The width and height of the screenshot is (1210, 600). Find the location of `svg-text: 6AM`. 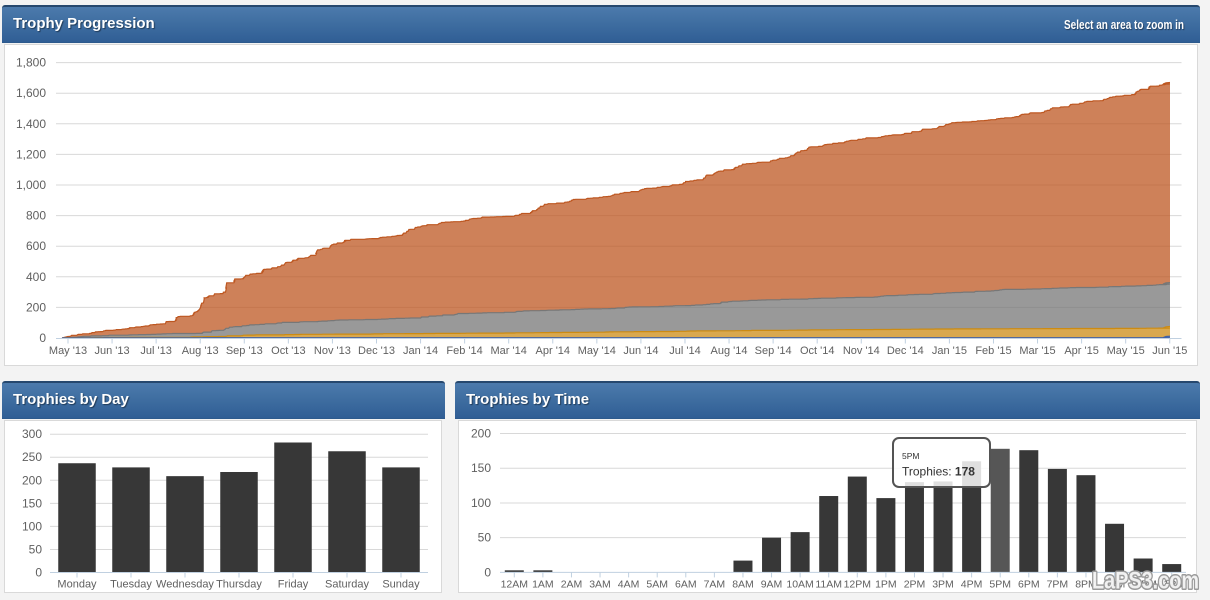

svg-text: 6AM is located at coordinates (686, 585).